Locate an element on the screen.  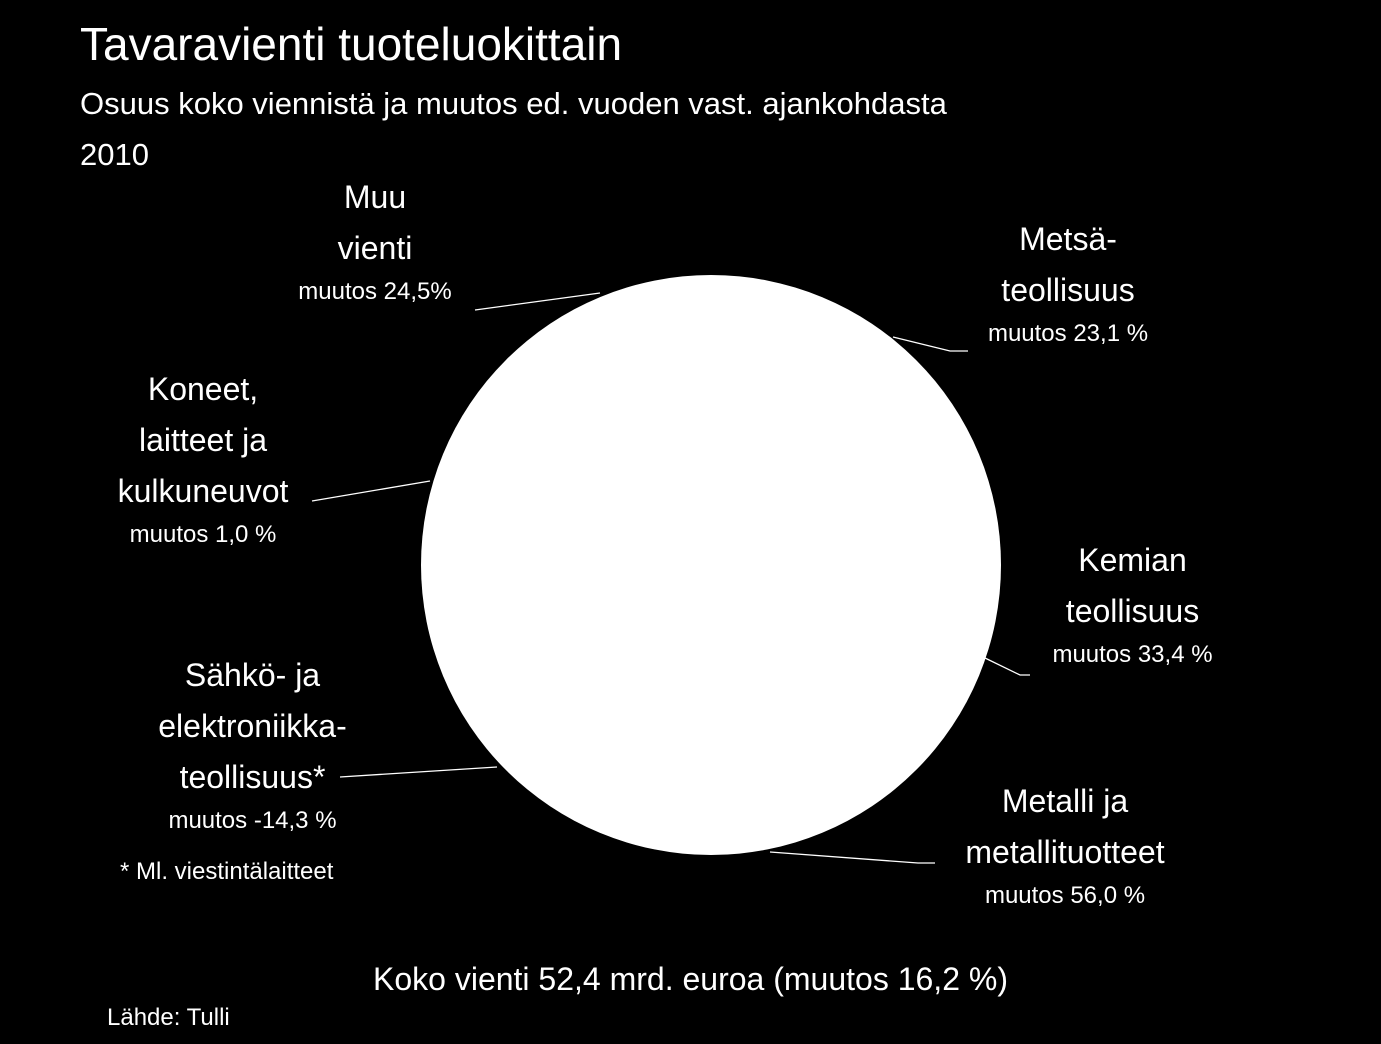
segment-name-line: elektroniikka- is located at coordinates (252, 726).